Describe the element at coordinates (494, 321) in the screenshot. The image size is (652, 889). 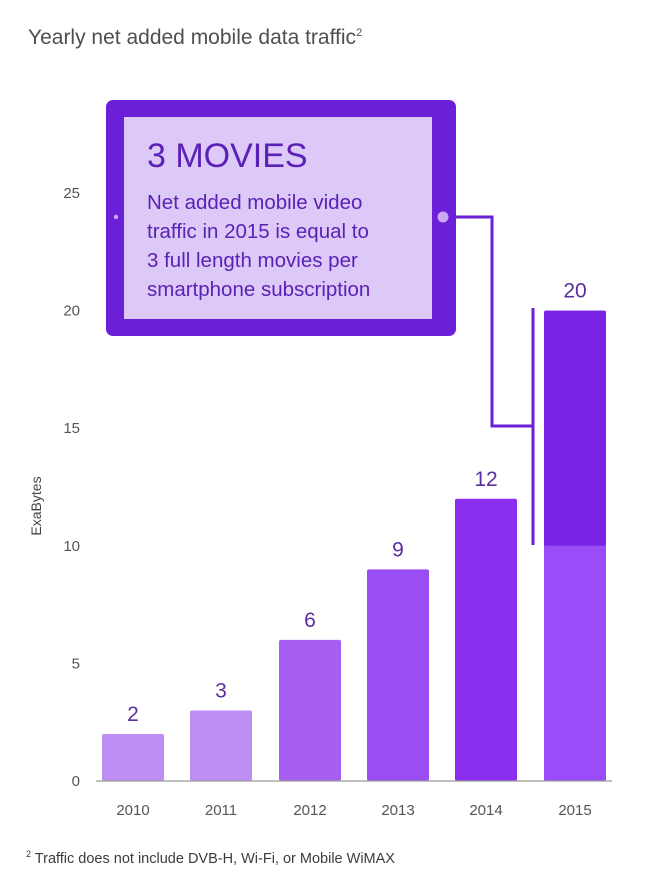
I see `callout-connector` at that location.